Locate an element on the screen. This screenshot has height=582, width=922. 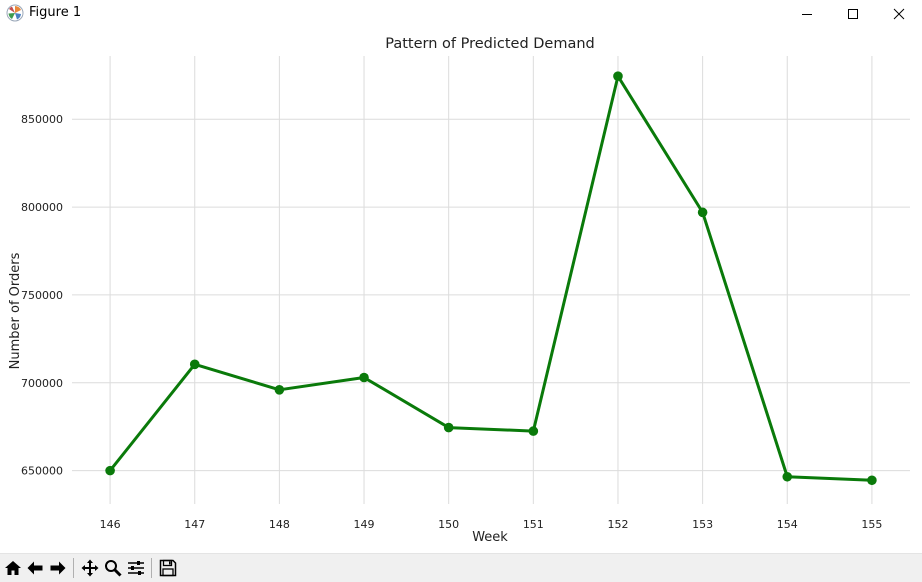
zoom-icon is located at coordinates (113, 568).